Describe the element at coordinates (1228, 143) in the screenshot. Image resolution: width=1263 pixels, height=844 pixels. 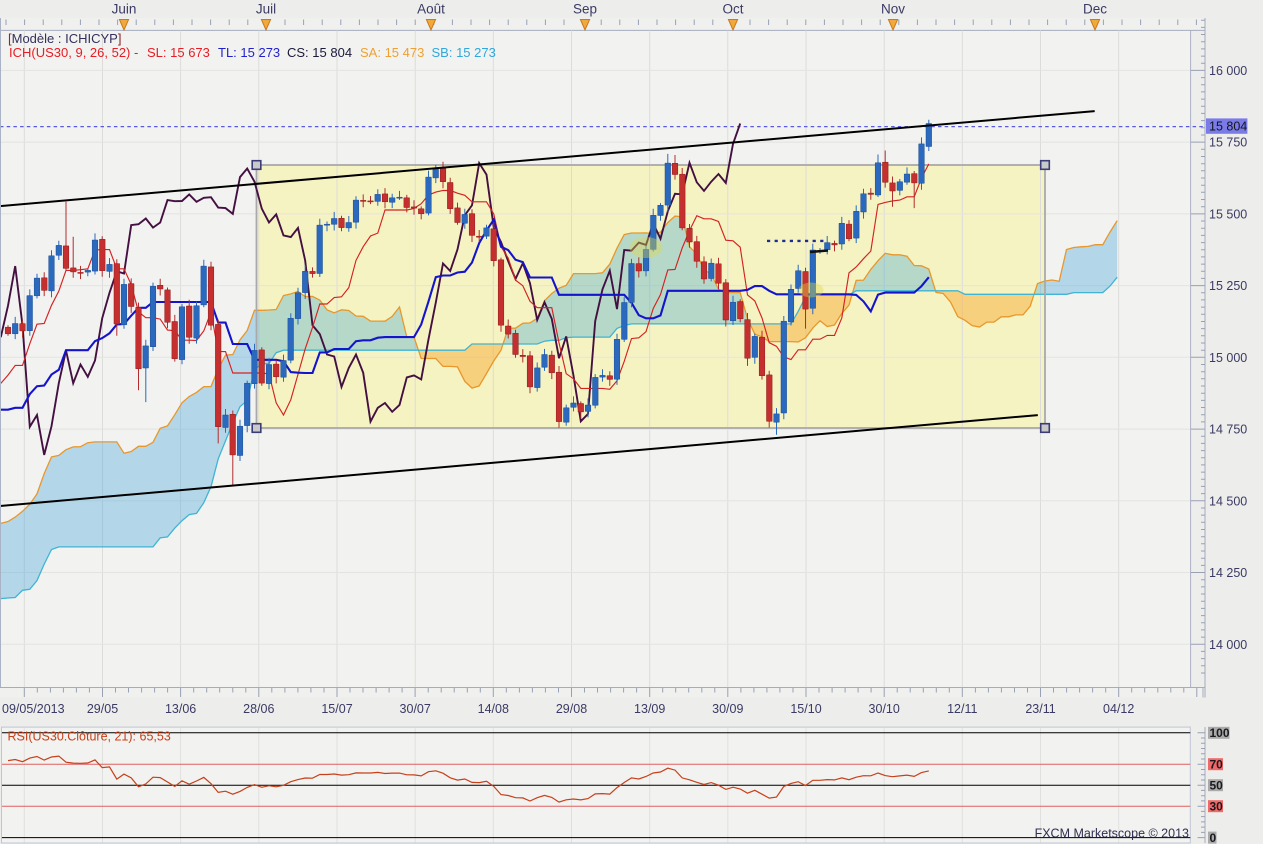
I see `svg-text: 15 750` at that location.